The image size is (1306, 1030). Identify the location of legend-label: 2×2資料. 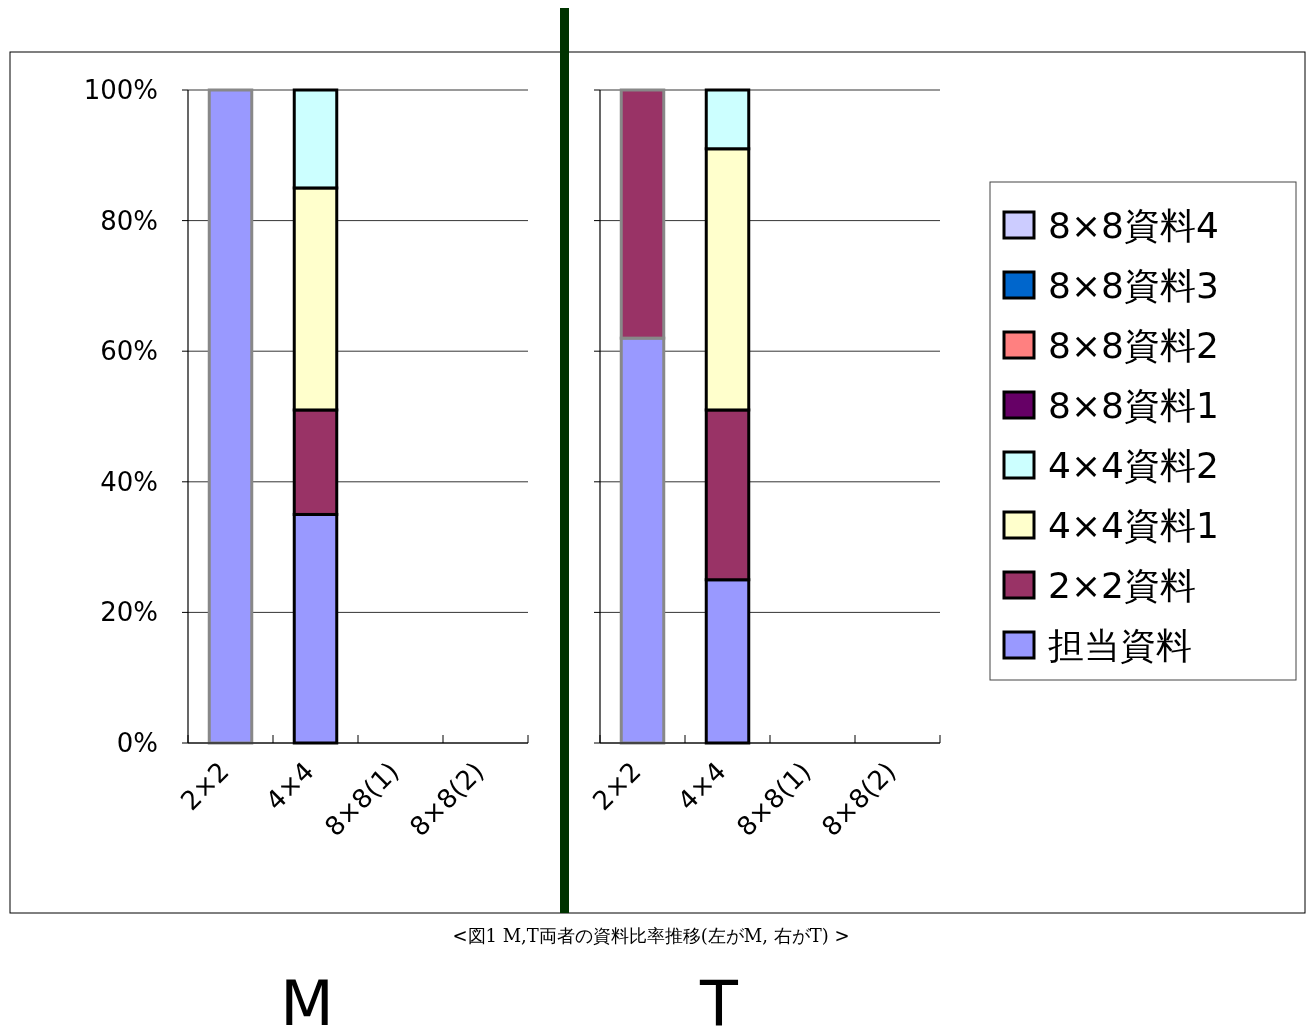
(1122, 585).